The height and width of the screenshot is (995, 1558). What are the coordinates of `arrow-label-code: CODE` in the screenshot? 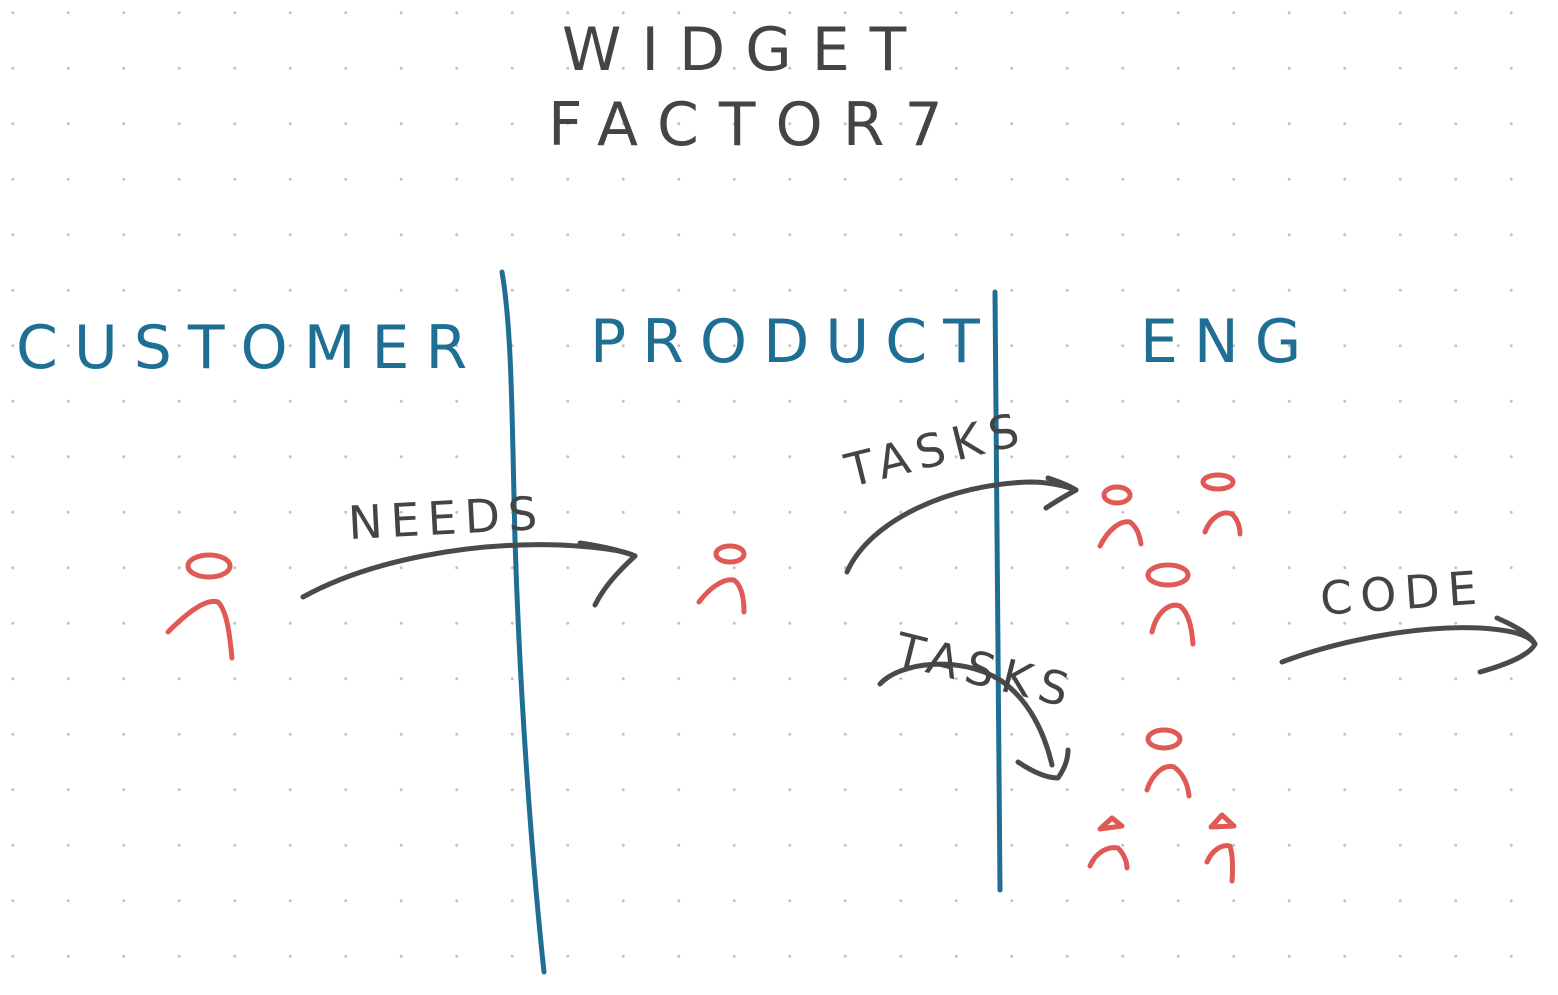 It's located at (1402, 593).